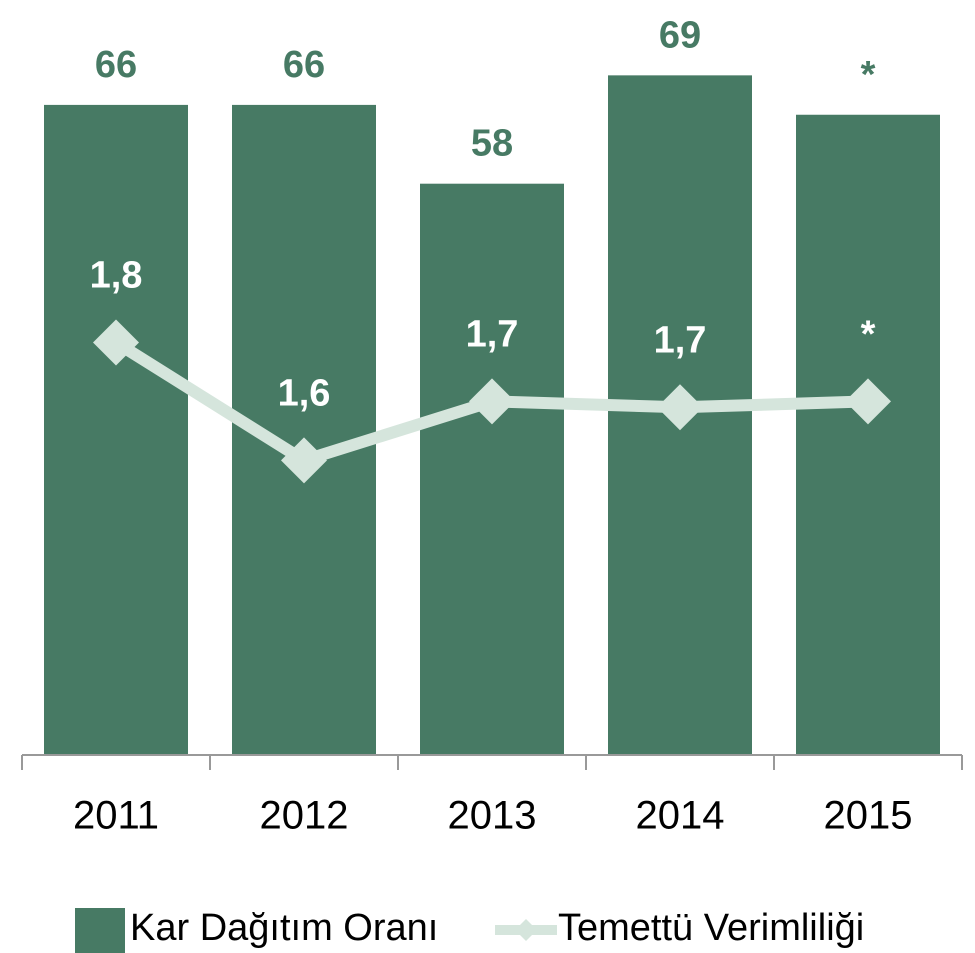  Describe the element at coordinates (526, 930) in the screenshot. I see `legend-marker` at that location.